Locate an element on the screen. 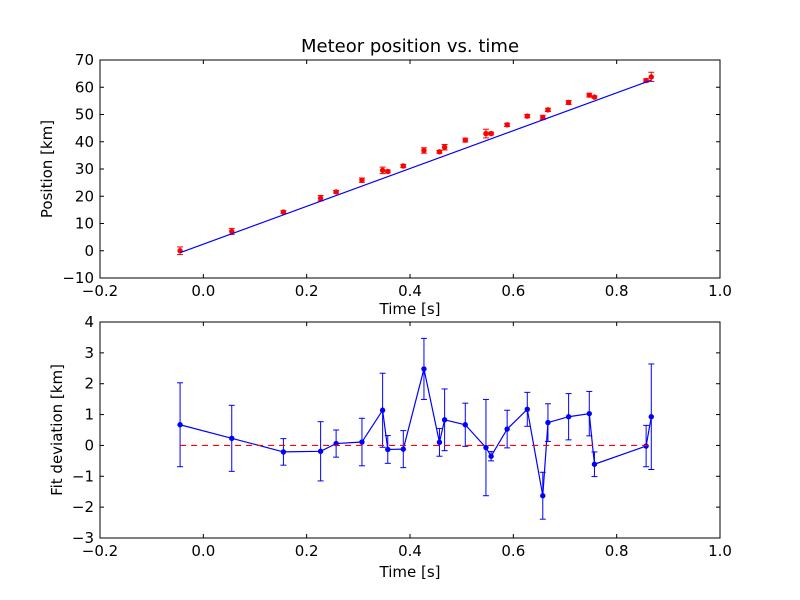 This screenshot has width=800, height=600. deviation-y-tick-label: −2 is located at coordinates (83, 507).